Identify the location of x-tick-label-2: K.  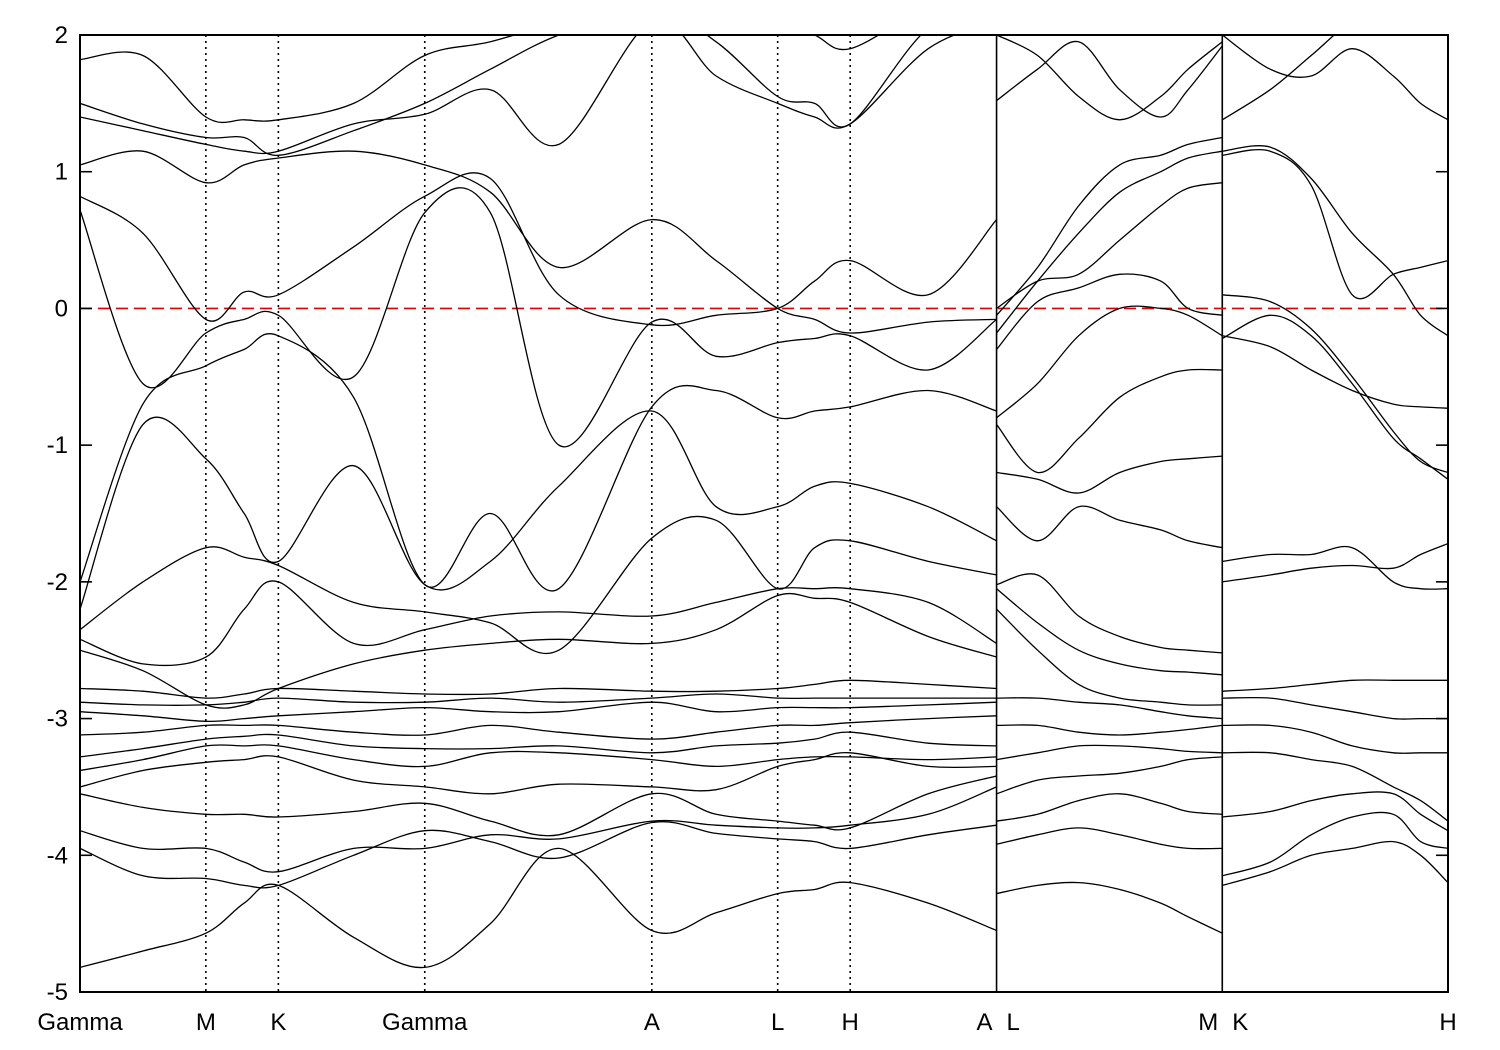
(278, 1022).